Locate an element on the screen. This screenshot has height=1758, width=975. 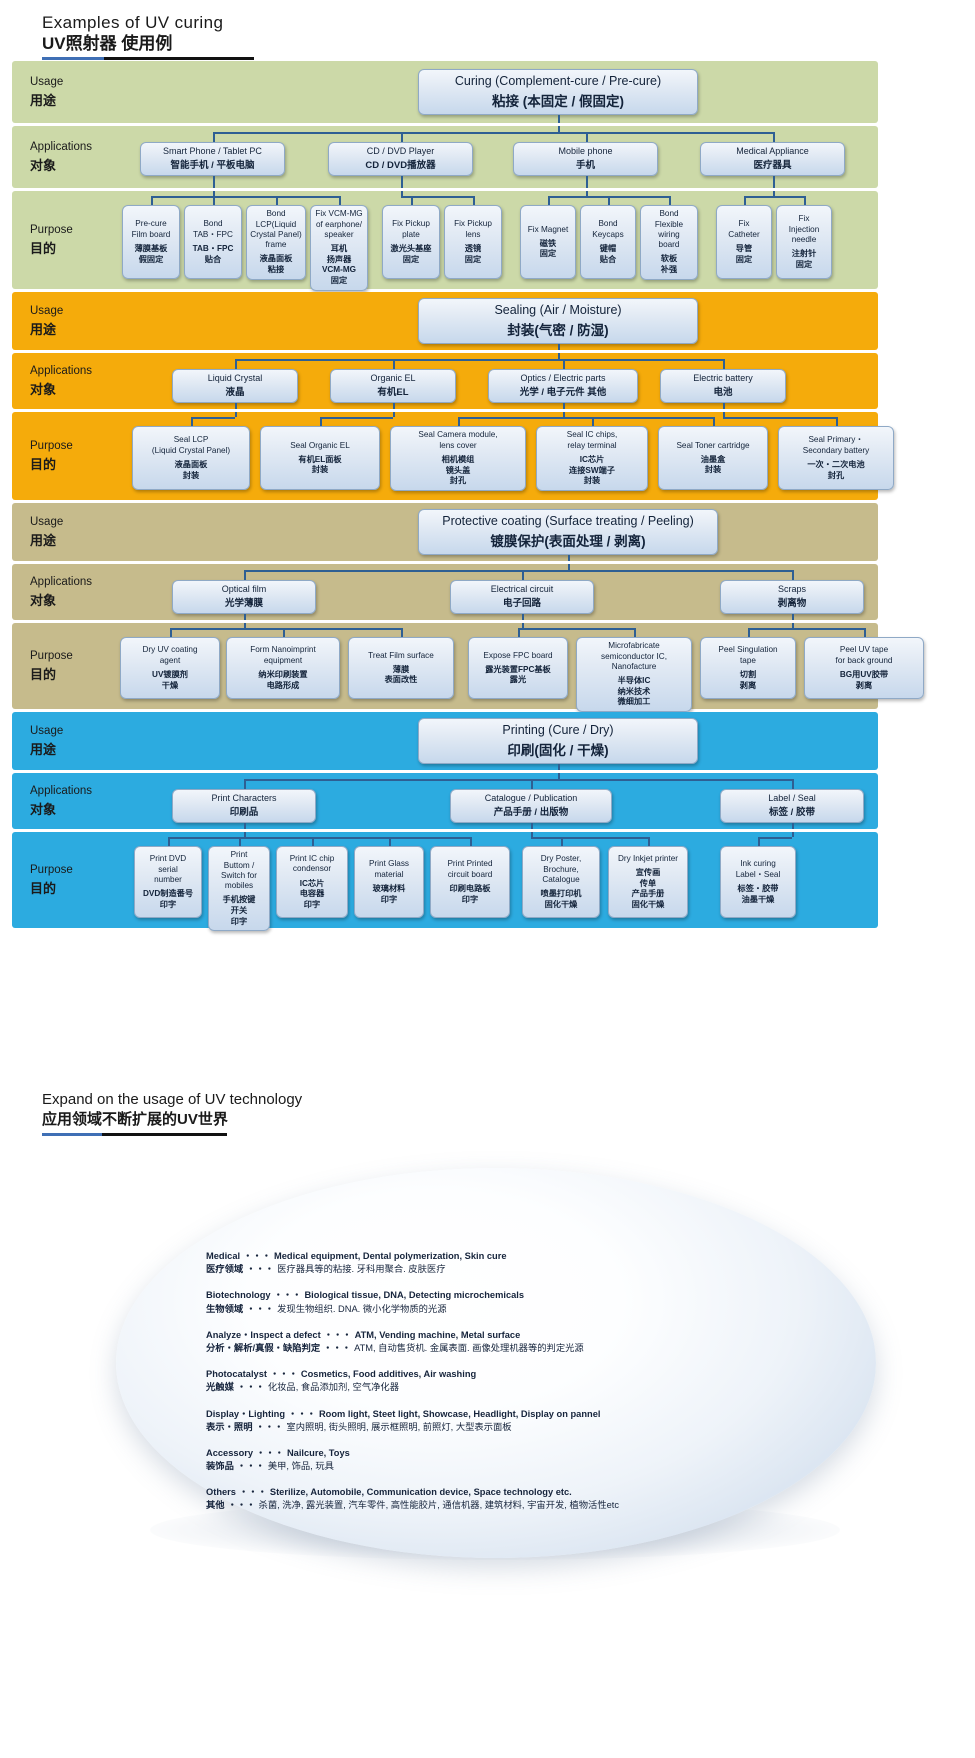
diagram-node: Expose FPC board 露光装置FPC基板 露光 is located at coordinates (518, 668).